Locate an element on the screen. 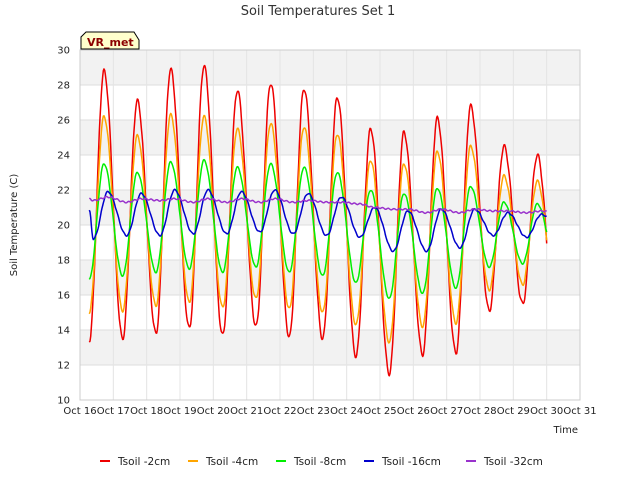 The width and height of the screenshot is (640, 480). y-tick-label: 12 is located at coordinates (63, 366).